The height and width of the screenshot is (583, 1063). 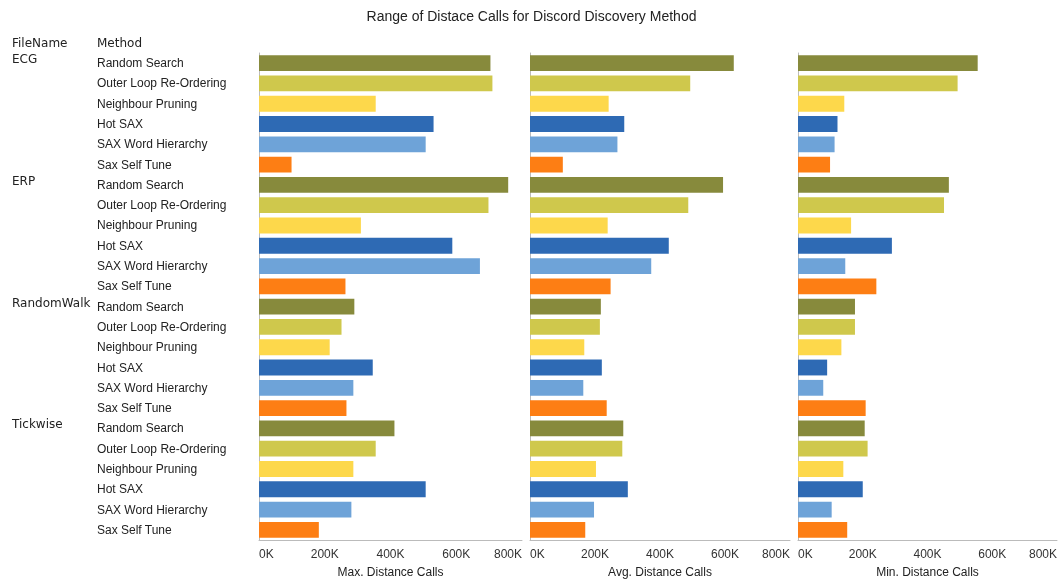 I want to click on text: ECG, so click(x=25, y=59).